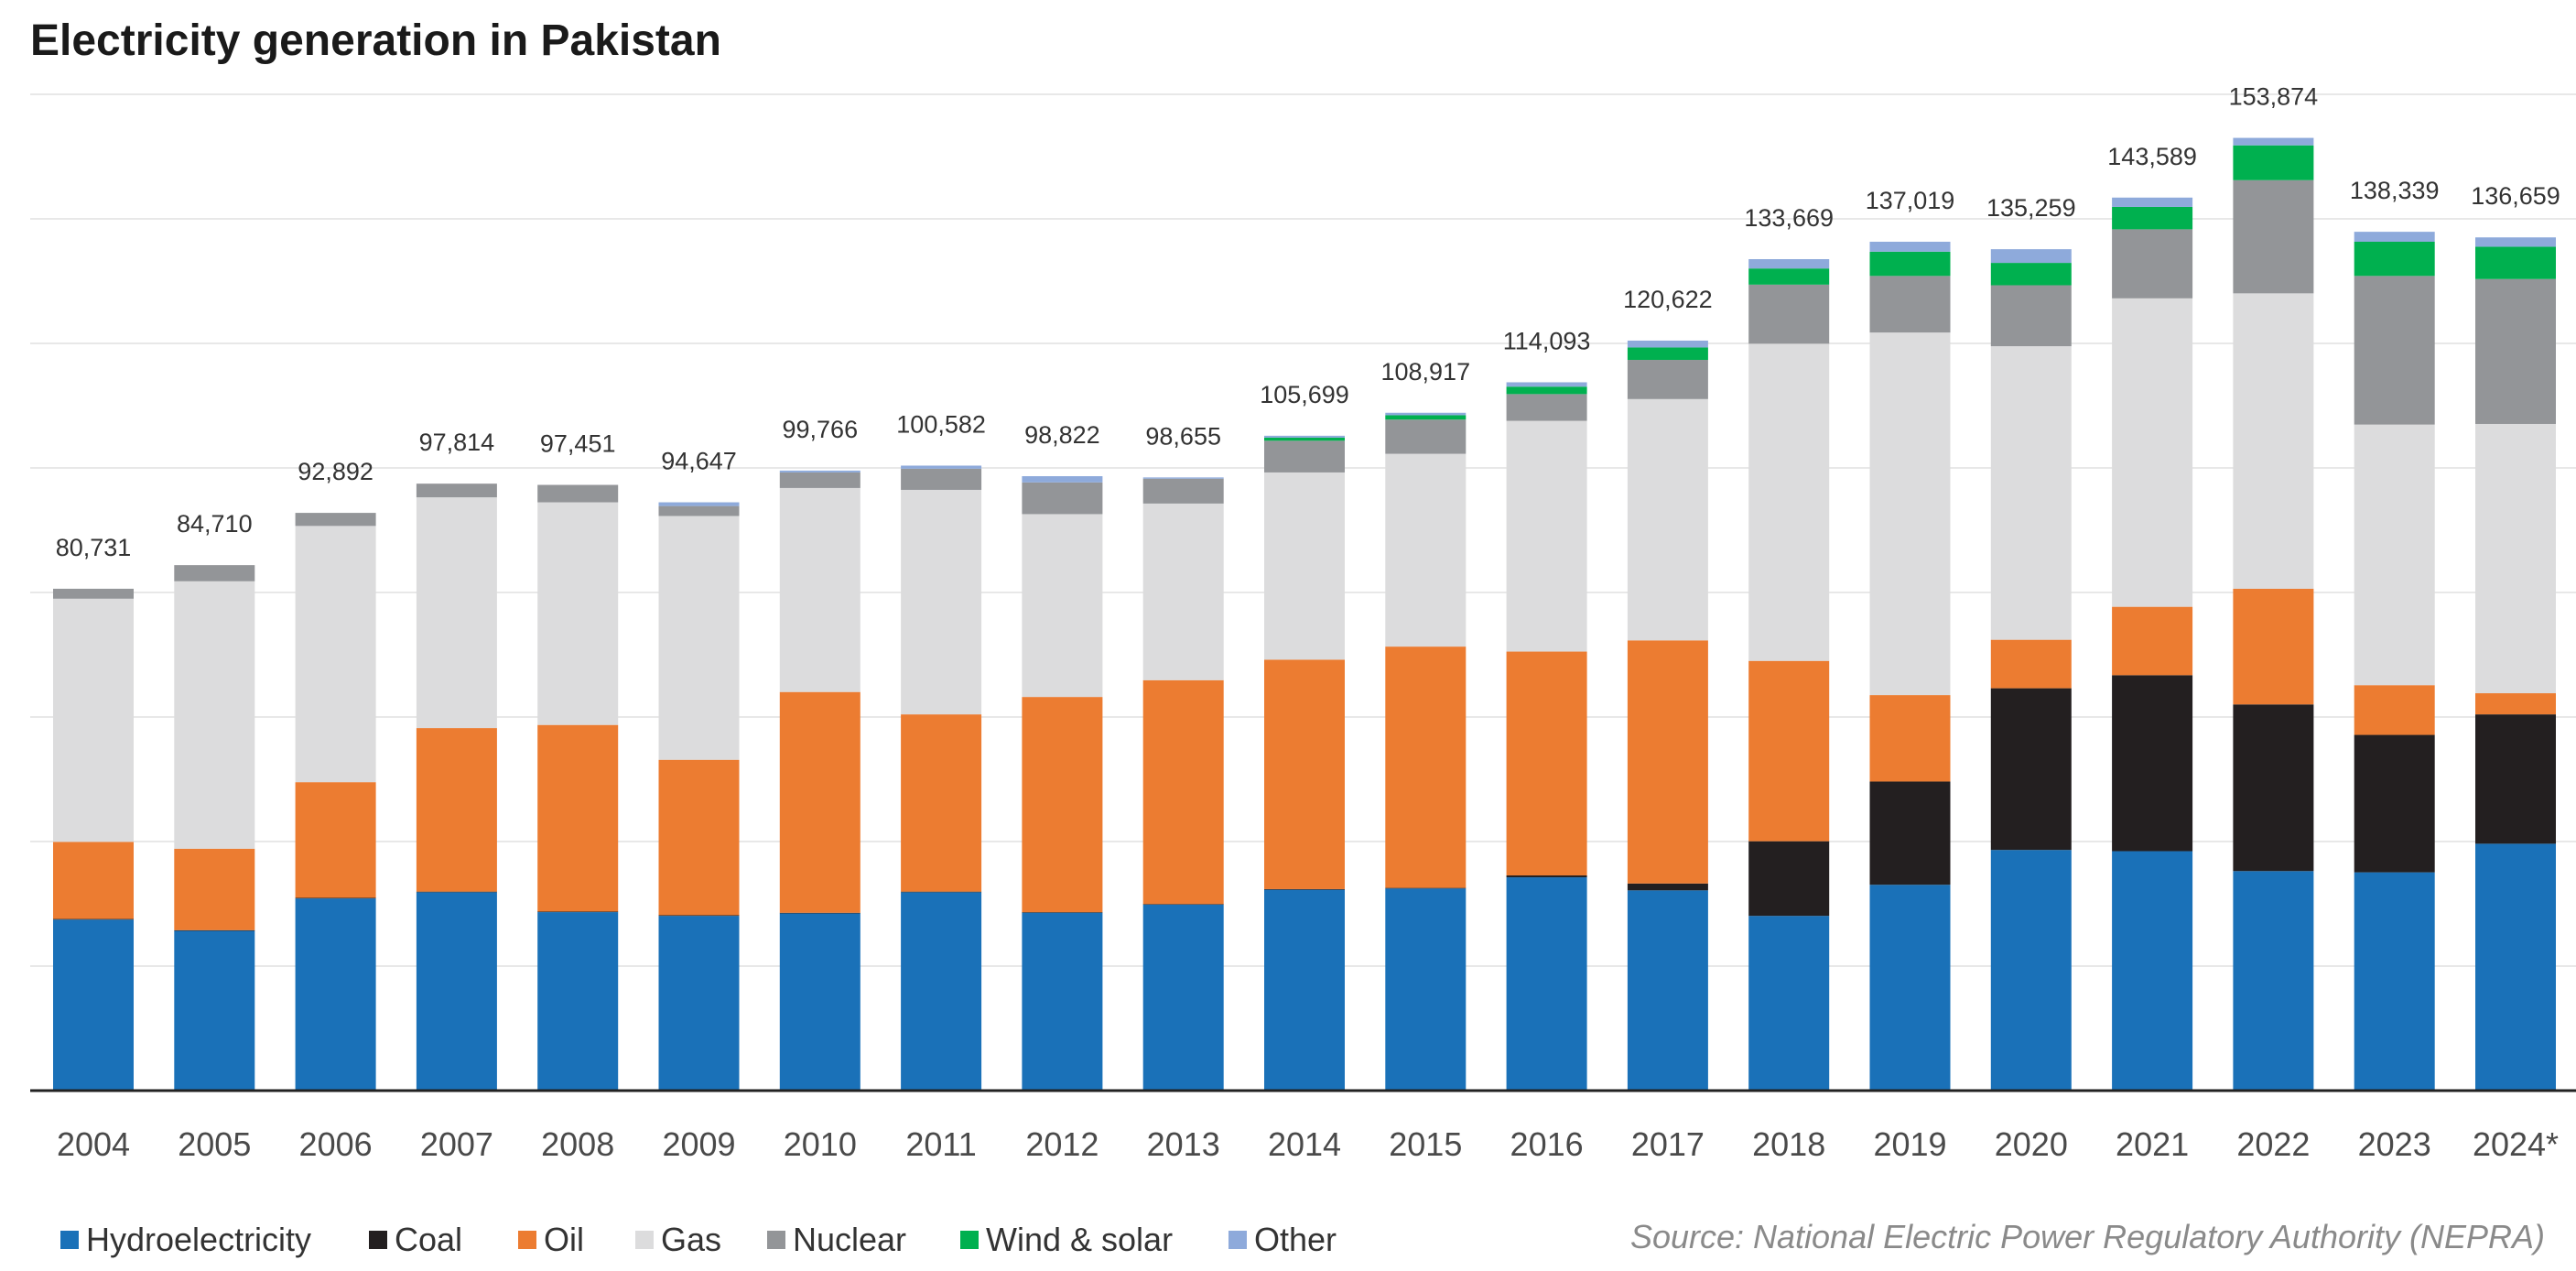 The image size is (2576, 1271). I want to click on x-tick-label: 2007, so click(457, 1144).